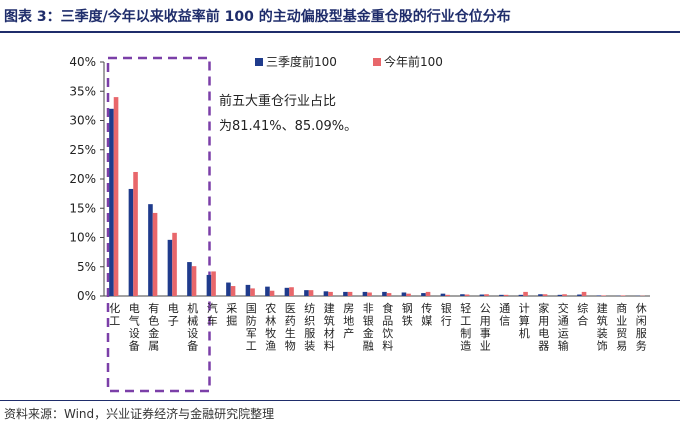  Describe the element at coordinates (465, 333) in the screenshot. I see `category-label: 制` at that location.